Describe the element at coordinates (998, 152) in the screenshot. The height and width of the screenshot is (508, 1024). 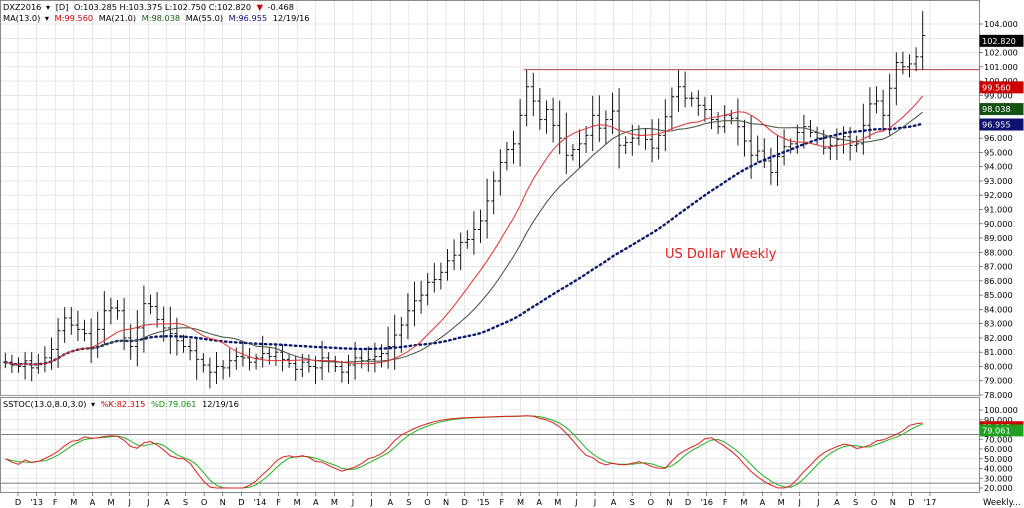
I see `price-tick-label: 95.000` at that location.